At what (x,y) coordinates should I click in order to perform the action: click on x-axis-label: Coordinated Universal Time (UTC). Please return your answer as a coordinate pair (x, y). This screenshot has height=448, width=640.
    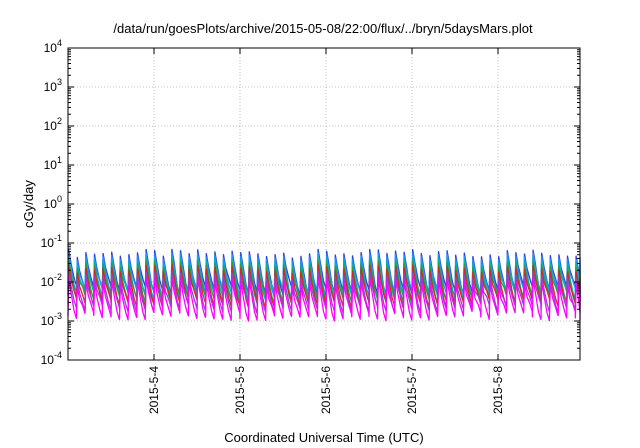
    Looking at the image, I should click on (323, 437).